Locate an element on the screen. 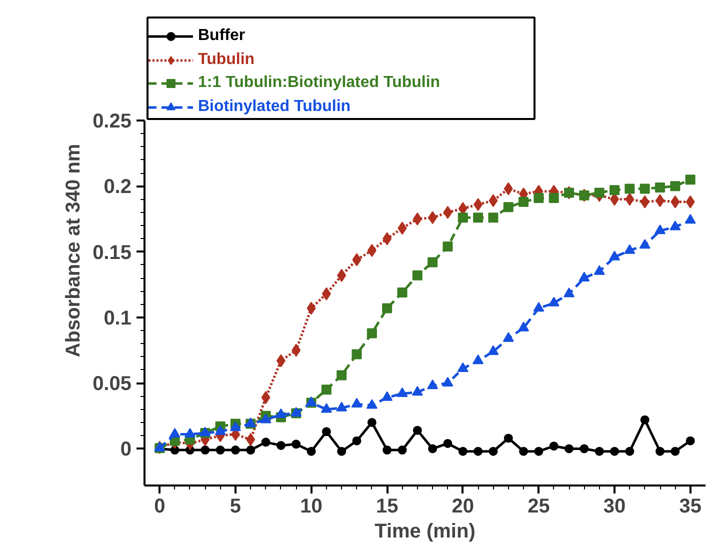 This screenshot has width=706, height=550. x-tick-label: 35 is located at coordinates (690, 507).